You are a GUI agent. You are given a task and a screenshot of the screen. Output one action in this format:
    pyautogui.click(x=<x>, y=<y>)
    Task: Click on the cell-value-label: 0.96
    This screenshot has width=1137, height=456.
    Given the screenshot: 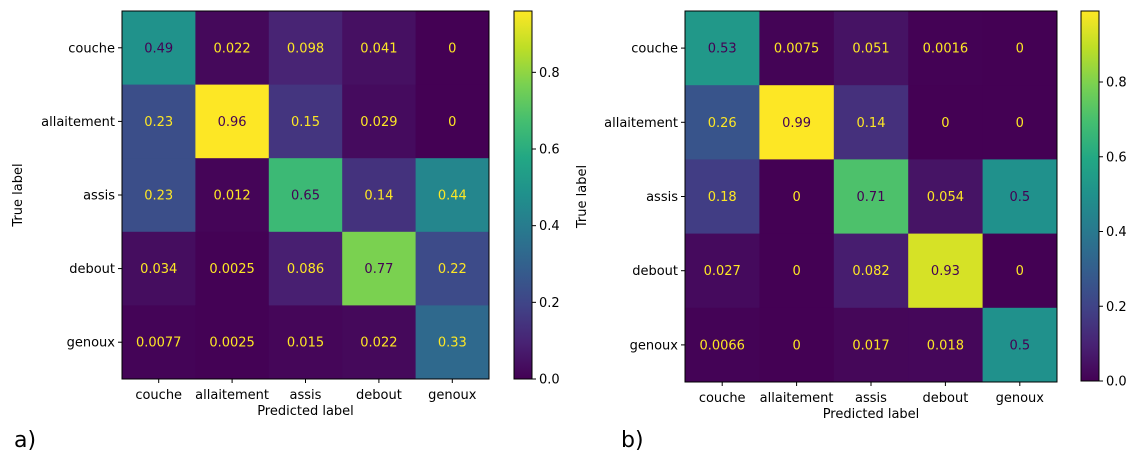 What is the action you would take?
    pyautogui.click(x=232, y=122)
    